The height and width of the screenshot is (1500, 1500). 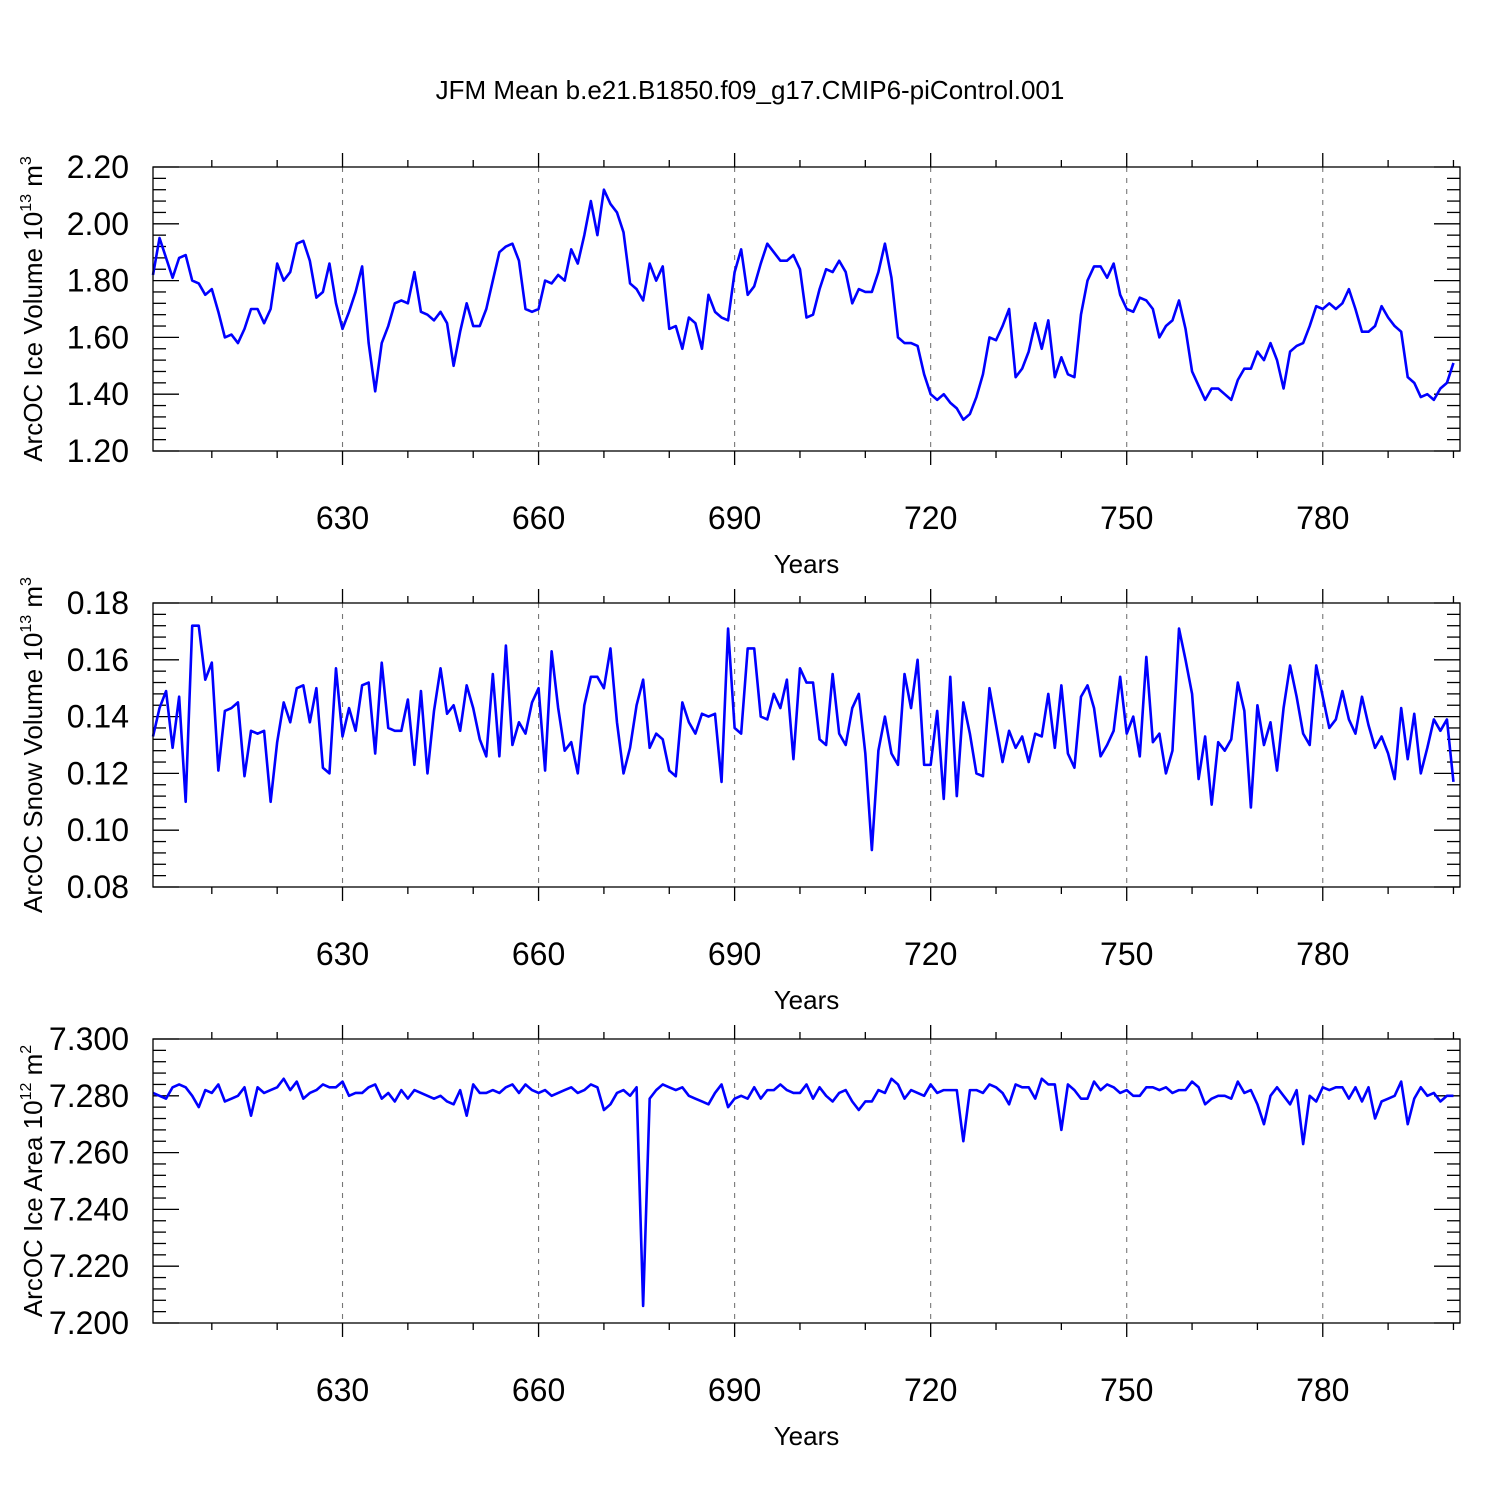 I want to click on series-line-ice-area, so click(x=803, y=1192).